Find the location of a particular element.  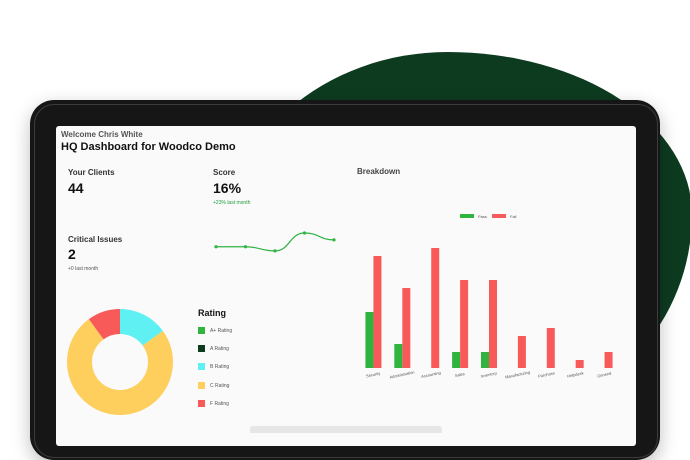

legend-label-fail: Fail is located at coordinates (513, 216).